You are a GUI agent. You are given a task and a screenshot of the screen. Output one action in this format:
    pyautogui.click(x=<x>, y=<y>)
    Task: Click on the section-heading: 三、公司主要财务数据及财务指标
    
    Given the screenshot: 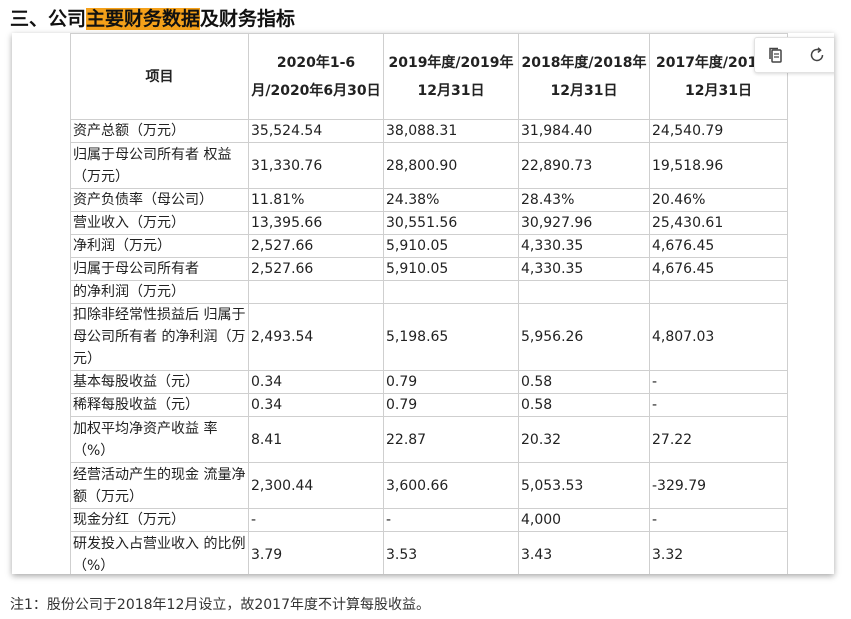 What is the action you would take?
    pyautogui.click(x=152, y=19)
    